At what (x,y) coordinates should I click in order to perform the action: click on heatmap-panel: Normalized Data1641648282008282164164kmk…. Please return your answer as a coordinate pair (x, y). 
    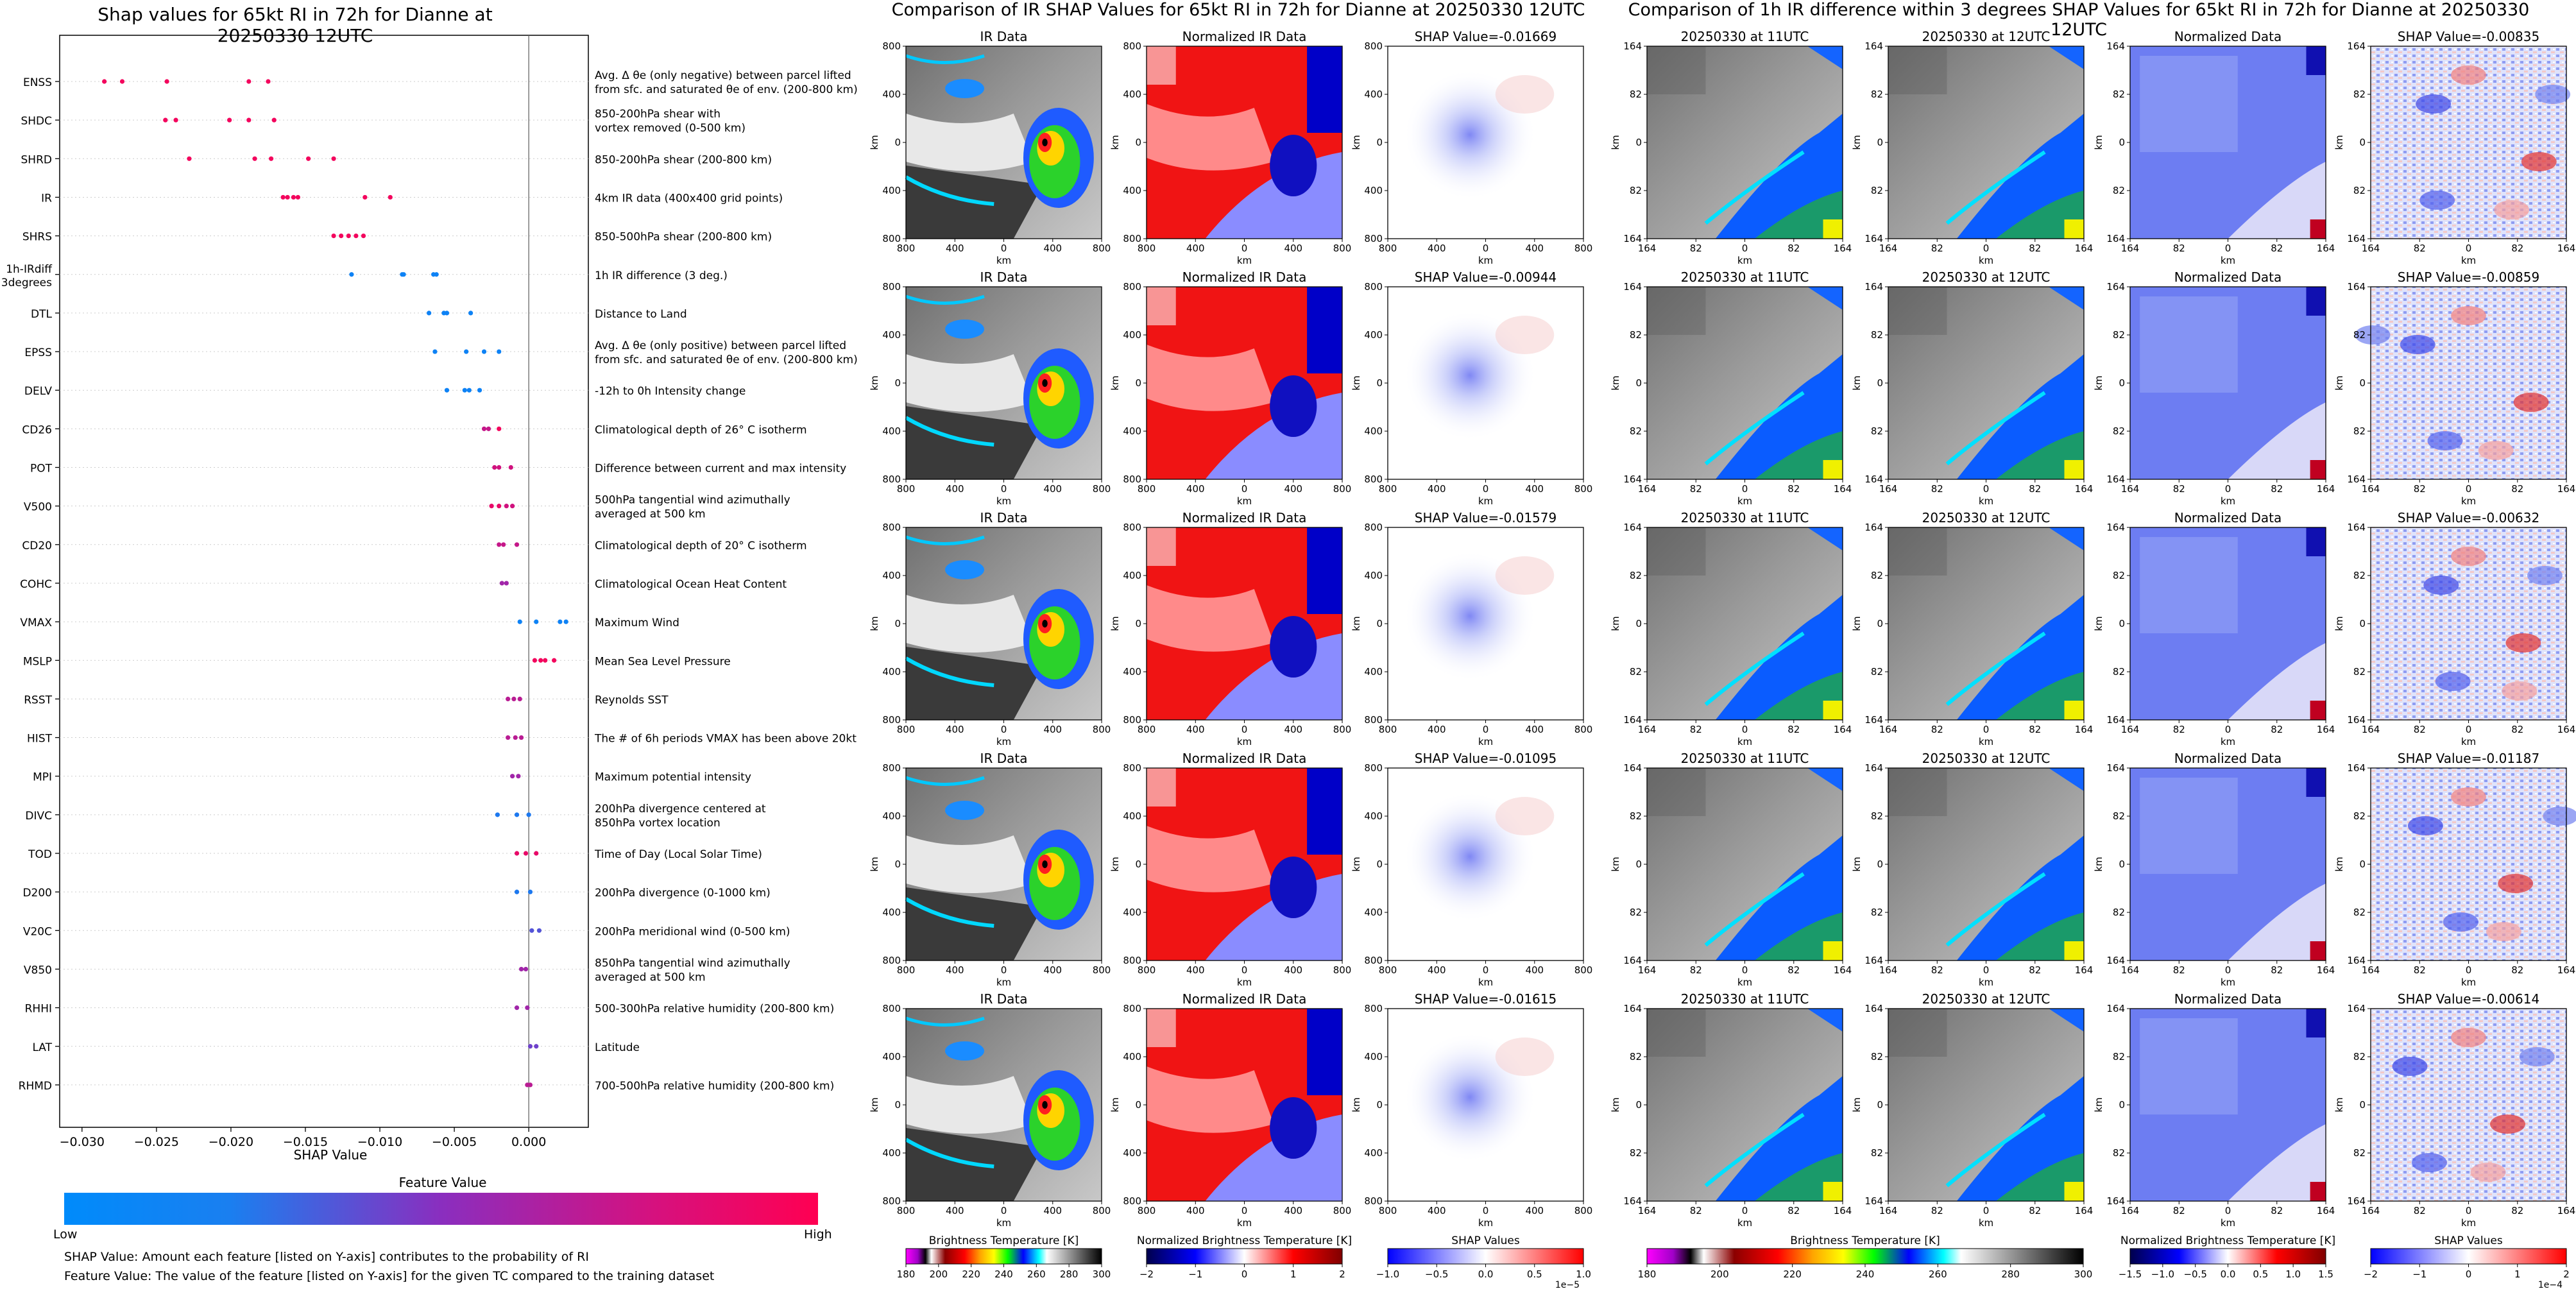
    Looking at the image, I should click on (2214, 869).